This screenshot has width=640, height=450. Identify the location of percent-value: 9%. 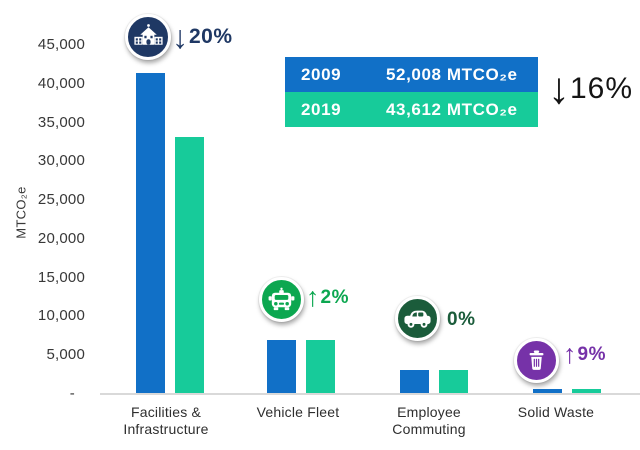
(591, 354).